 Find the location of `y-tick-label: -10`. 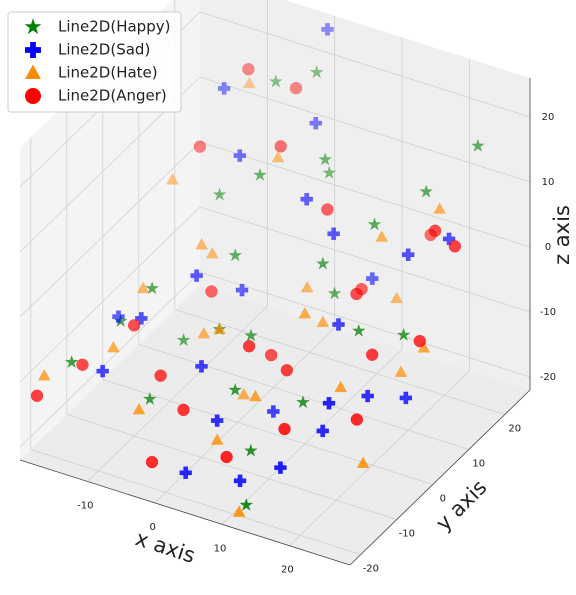

y-tick-label: -10 is located at coordinates (407, 534).